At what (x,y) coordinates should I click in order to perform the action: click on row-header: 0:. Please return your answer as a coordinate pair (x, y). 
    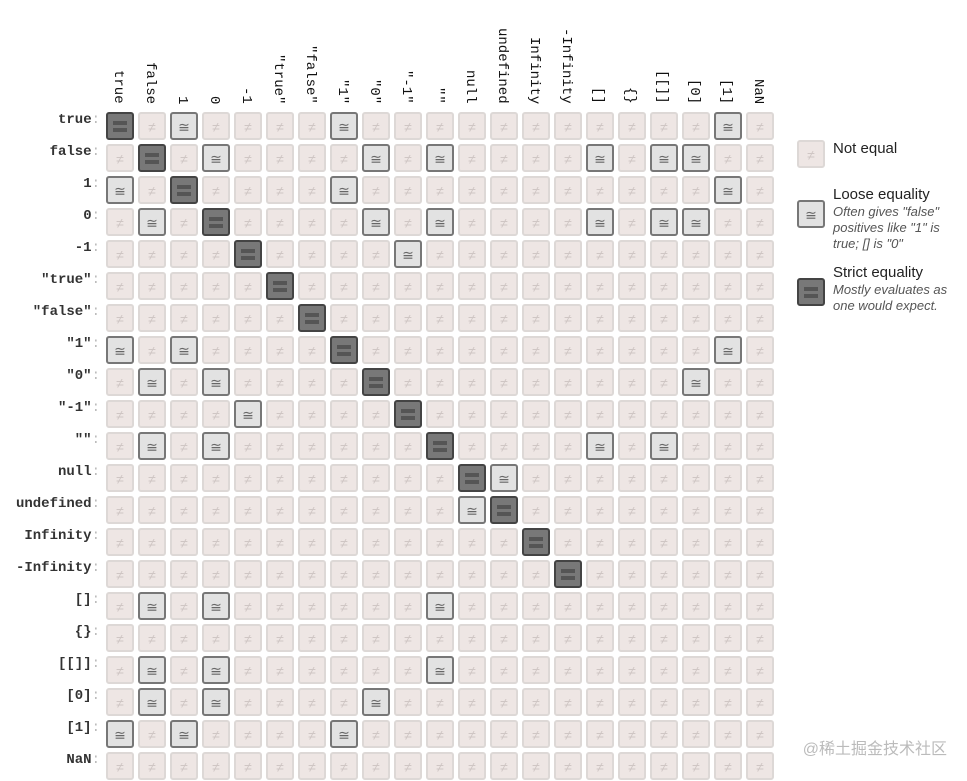
    Looking at the image, I should click on (91, 222).